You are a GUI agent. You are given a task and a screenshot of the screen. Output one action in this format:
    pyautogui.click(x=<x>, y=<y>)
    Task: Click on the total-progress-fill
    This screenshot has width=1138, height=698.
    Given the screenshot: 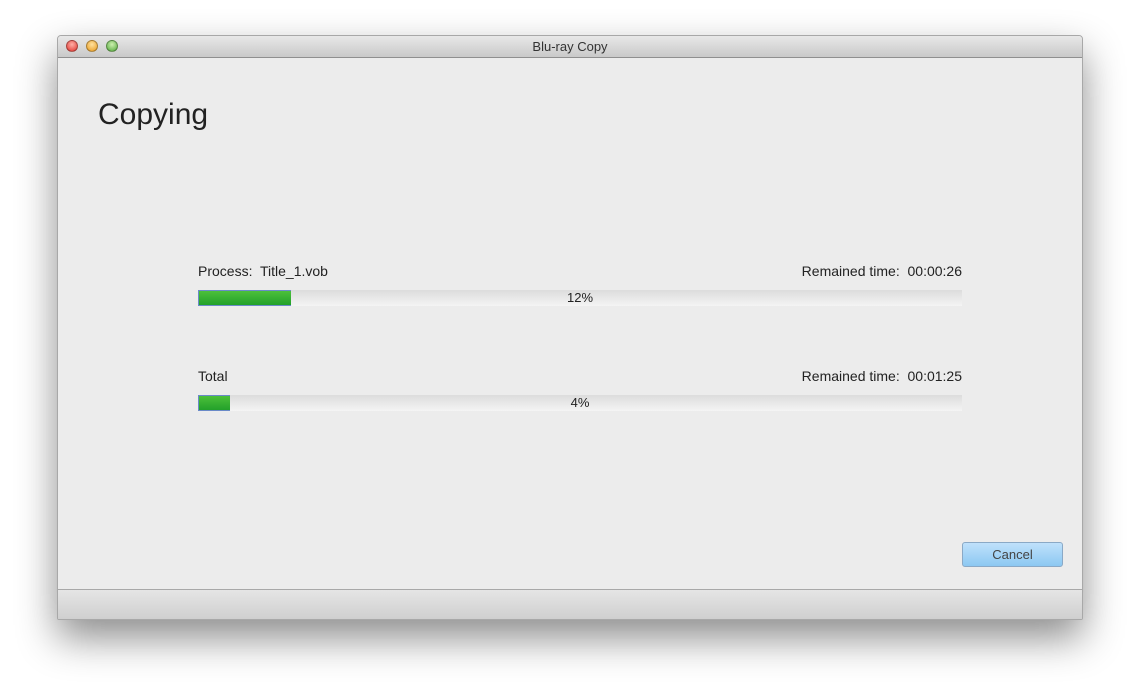 What is the action you would take?
    pyautogui.click(x=214, y=403)
    